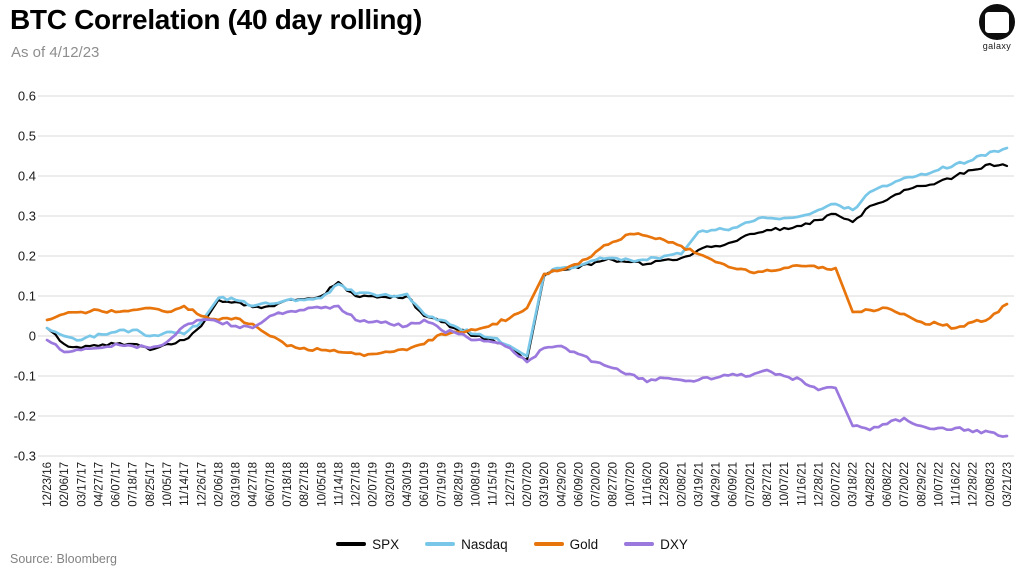 The height and width of the screenshot is (574, 1024). What do you see at coordinates (511, 484) in the screenshot?
I see `x-axis-tick-label: 12/27/19` at bounding box center [511, 484].